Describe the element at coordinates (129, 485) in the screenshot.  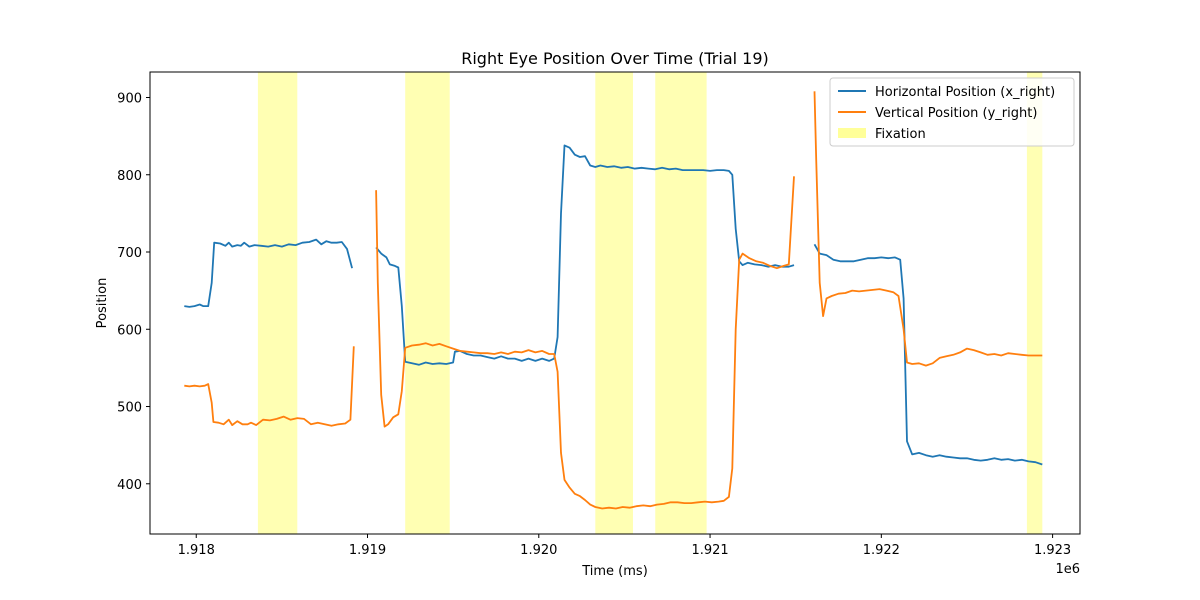
I see `y-tick-label: 400` at that location.